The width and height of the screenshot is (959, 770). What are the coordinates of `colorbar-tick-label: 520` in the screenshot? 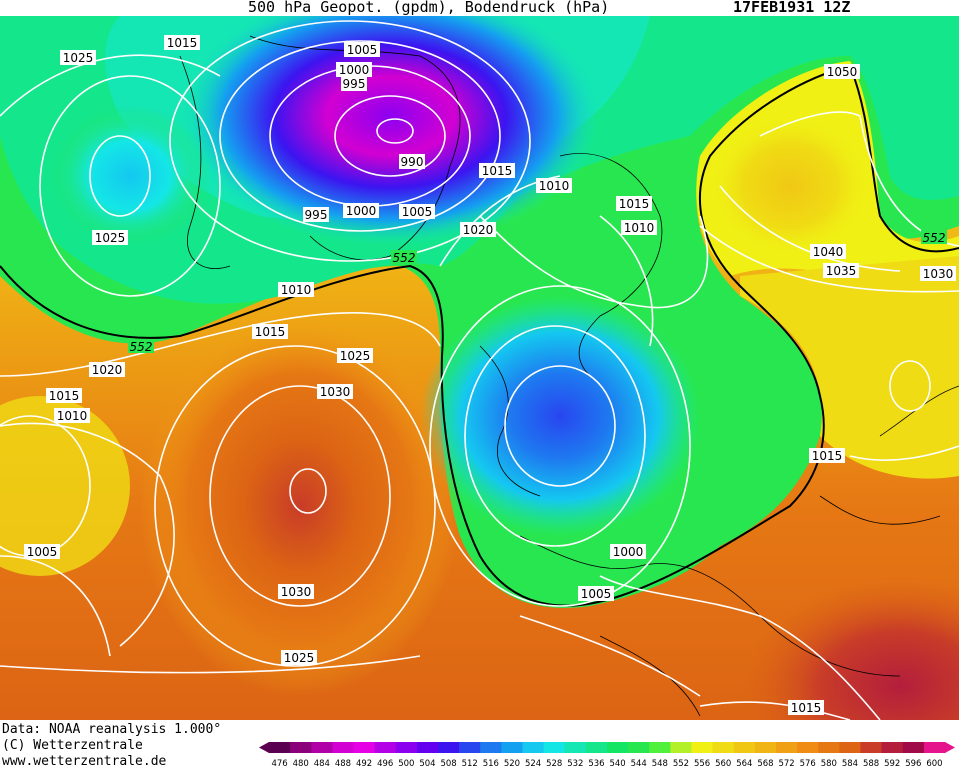 It's located at (512, 764).